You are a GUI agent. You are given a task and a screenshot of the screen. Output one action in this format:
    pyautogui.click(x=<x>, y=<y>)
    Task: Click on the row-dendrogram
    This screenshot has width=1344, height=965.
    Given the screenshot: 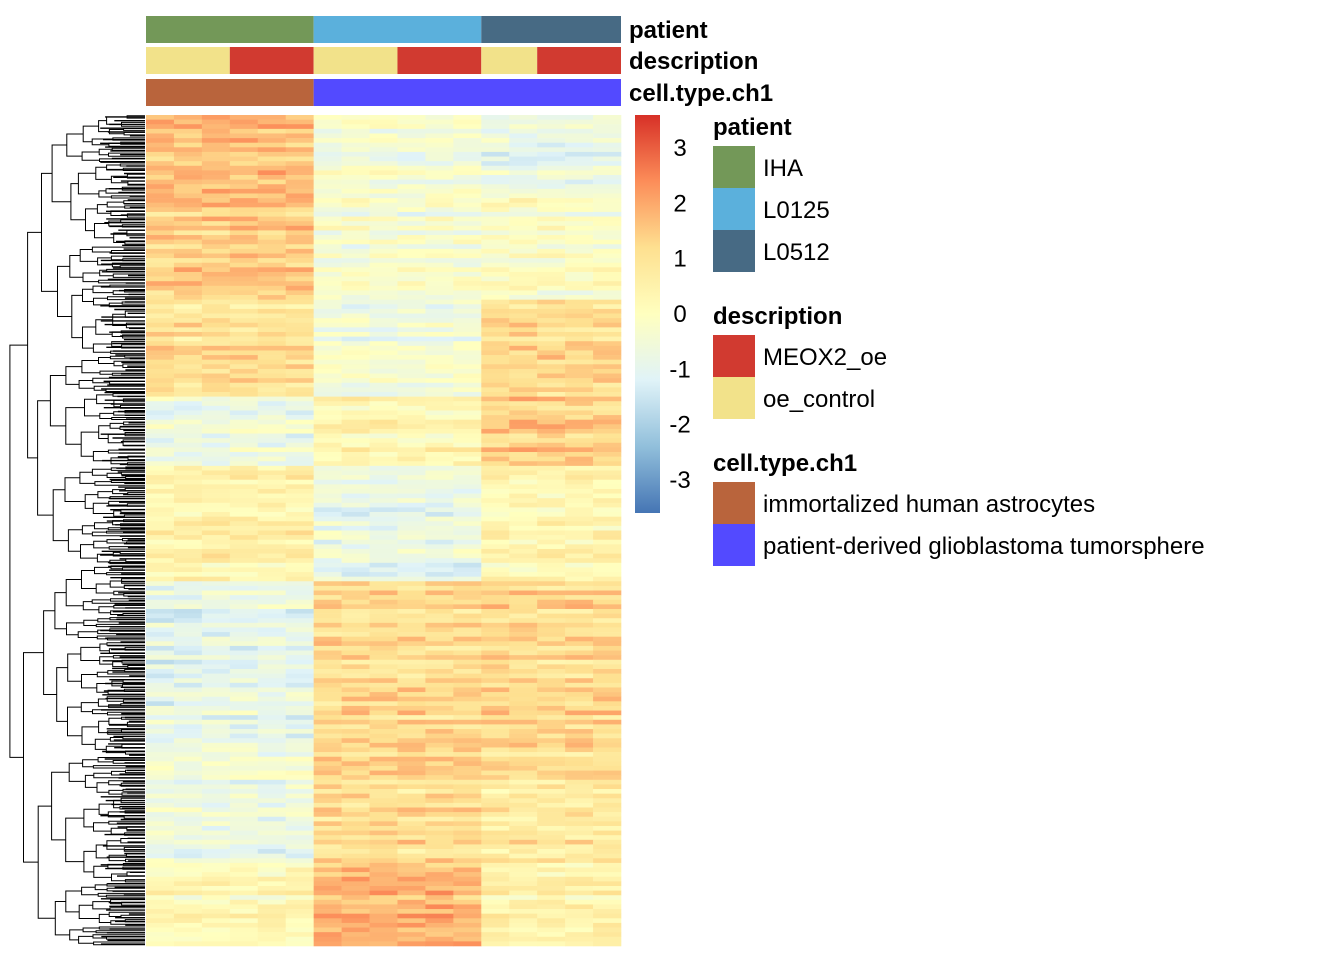 What is the action you would take?
    pyautogui.click(x=77, y=530)
    